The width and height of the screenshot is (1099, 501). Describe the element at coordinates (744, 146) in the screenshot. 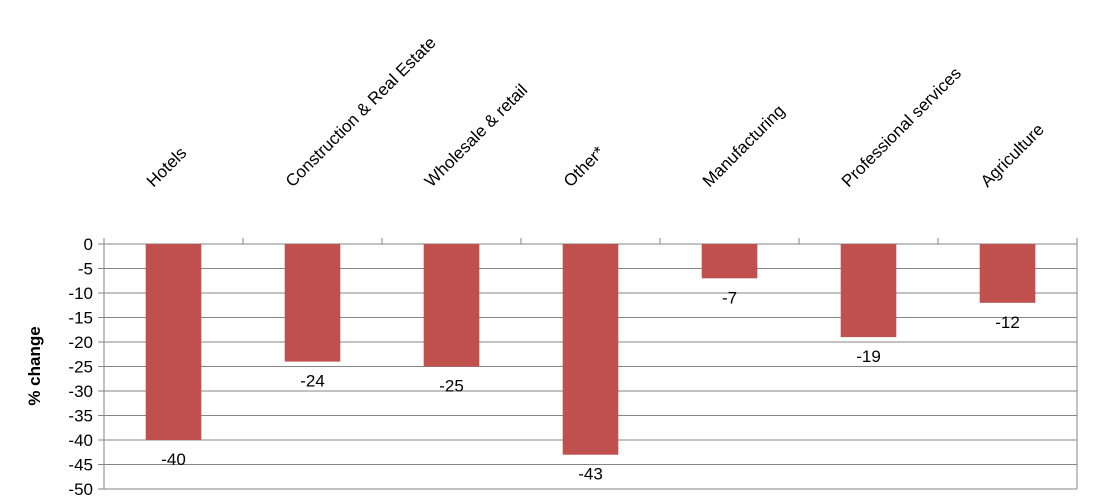

I see `category-label: Manufacturing` at that location.